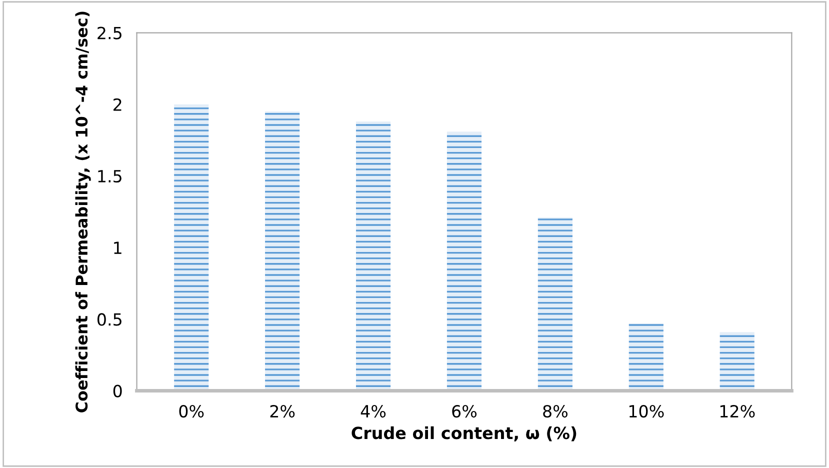 This screenshot has height=468, width=829. What do you see at coordinates (118, 248) in the screenshot?
I see `y-tick-label: 1` at bounding box center [118, 248].